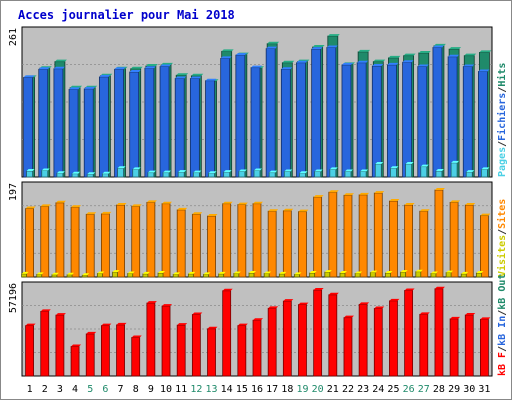 This screenshot has width=512, height=405. I want to click on bar-fichiers-13-cap, so click(211, 79).